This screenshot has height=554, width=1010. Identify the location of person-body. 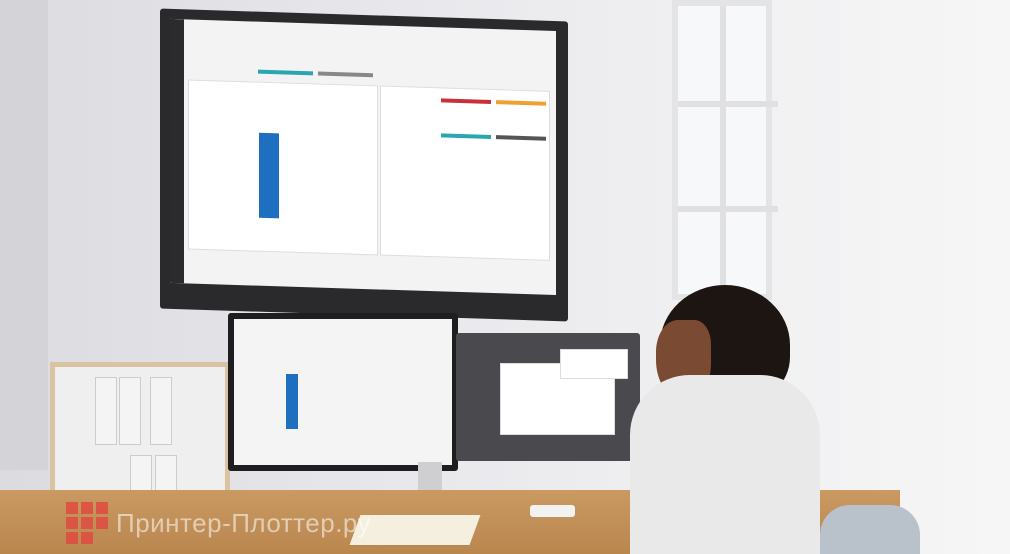
(725, 464).